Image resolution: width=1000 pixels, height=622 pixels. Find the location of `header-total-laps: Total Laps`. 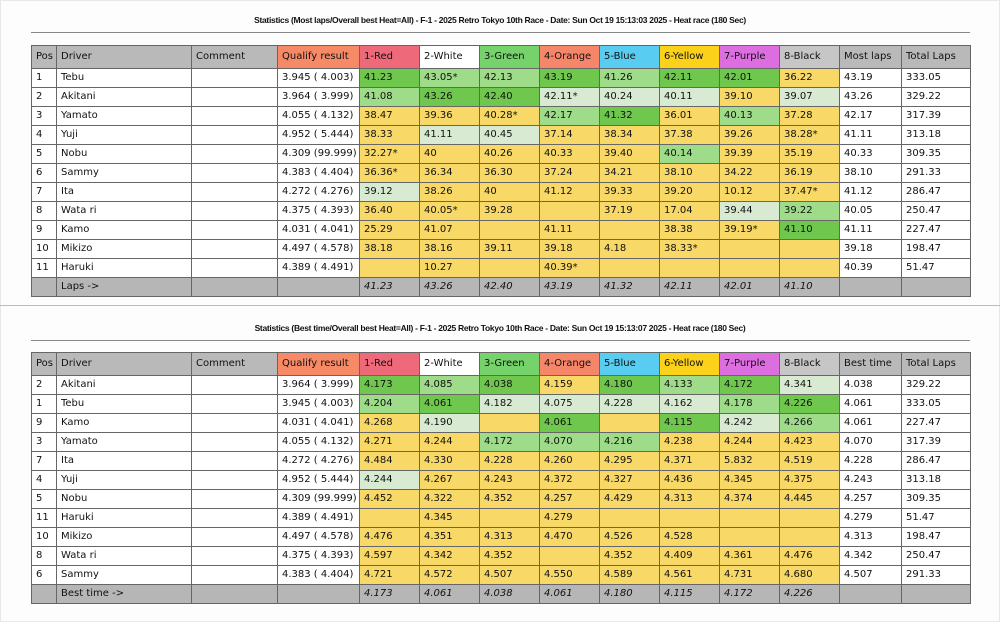

header-total-laps: Total Laps is located at coordinates (936, 364).